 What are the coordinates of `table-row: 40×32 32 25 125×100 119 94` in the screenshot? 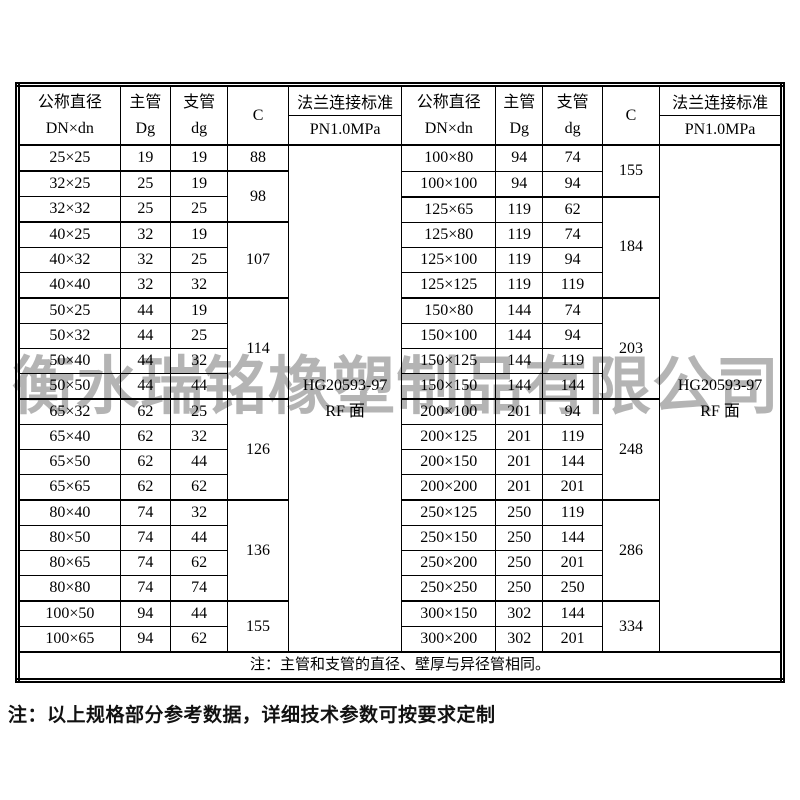 It's located at (400, 260).